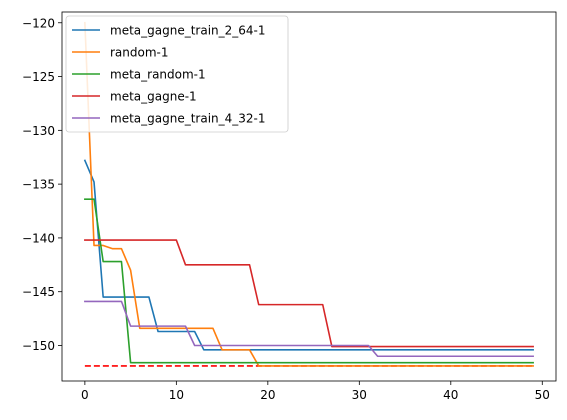  I want to click on y-tick-label-4: −140, so click(38, 238).